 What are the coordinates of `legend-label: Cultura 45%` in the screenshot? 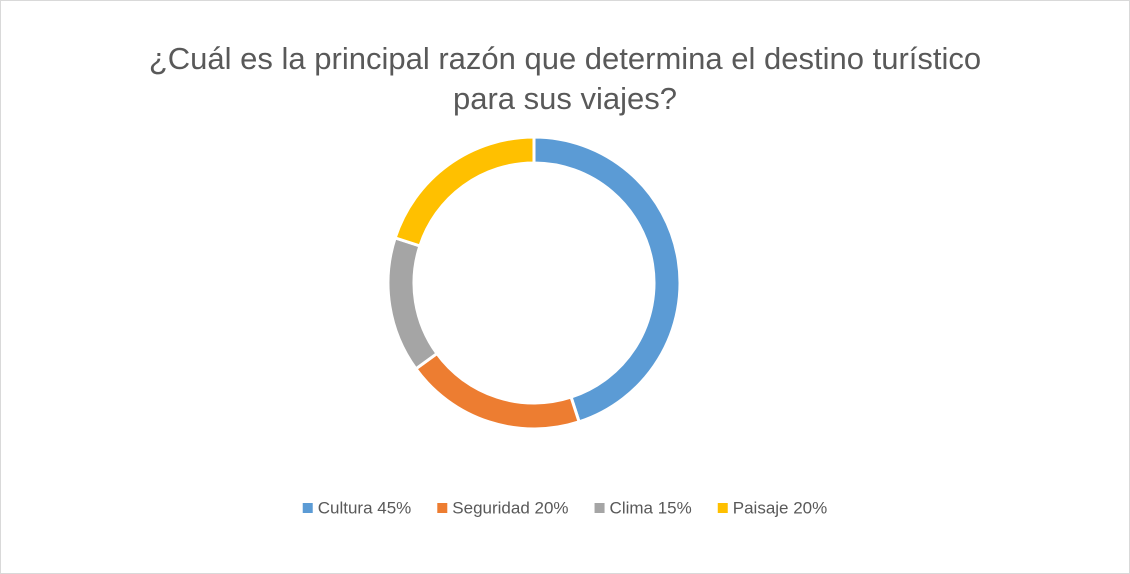 It's located at (365, 507).